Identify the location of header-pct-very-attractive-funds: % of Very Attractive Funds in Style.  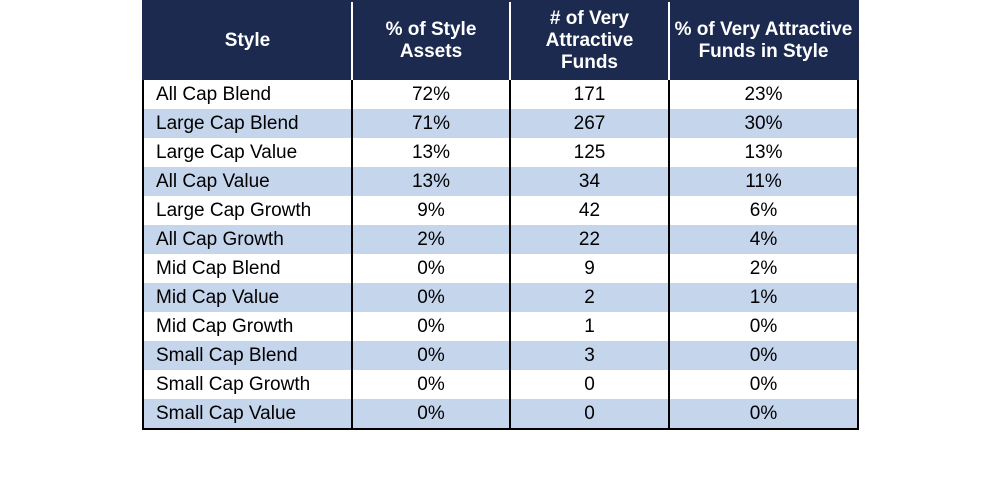
(763, 40).